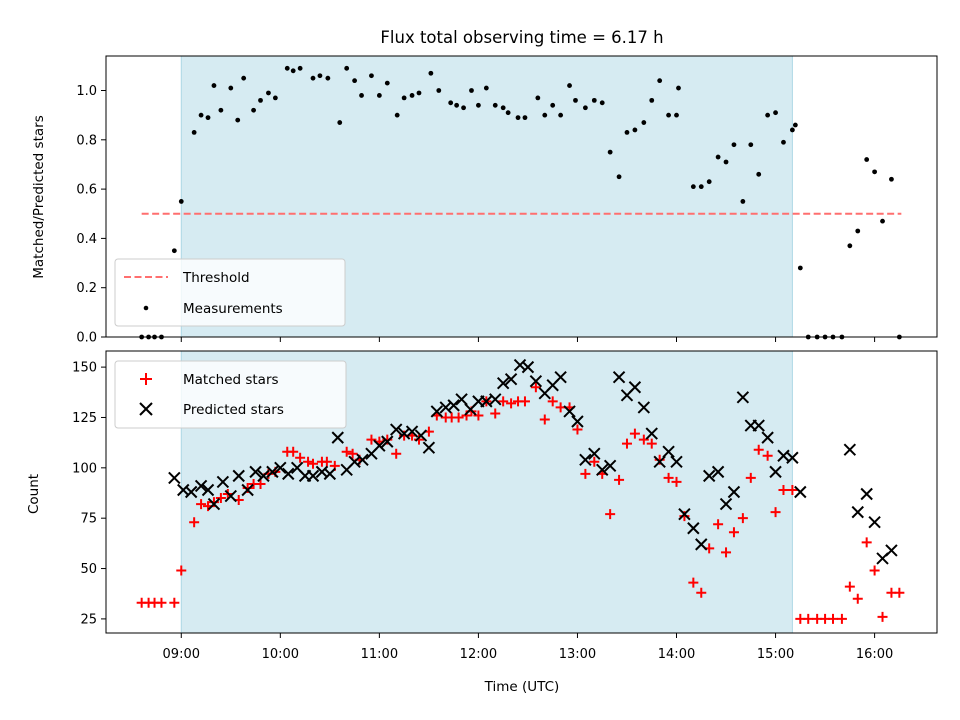 This screenshot has width=960, height=720. Describe the element at coordinates (577, 654) in the screenshot. I see `x-tick-label: 13:00` at that location.